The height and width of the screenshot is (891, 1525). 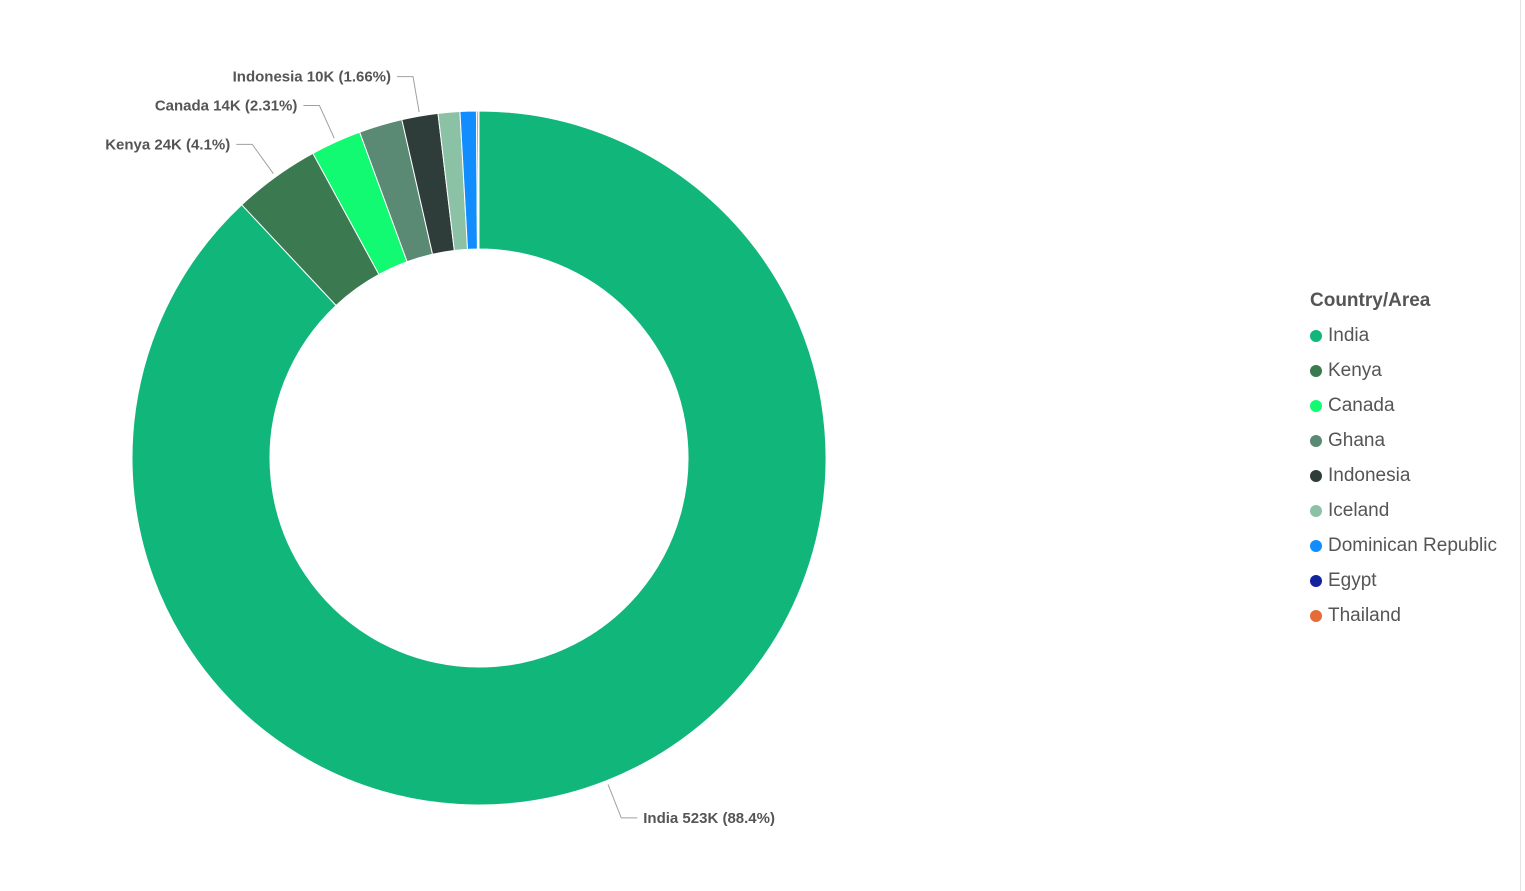 What do you see at coordinates (1349, 335) in the screenshot?
I see `legend-label: India` at bounding box center [1349, 335].